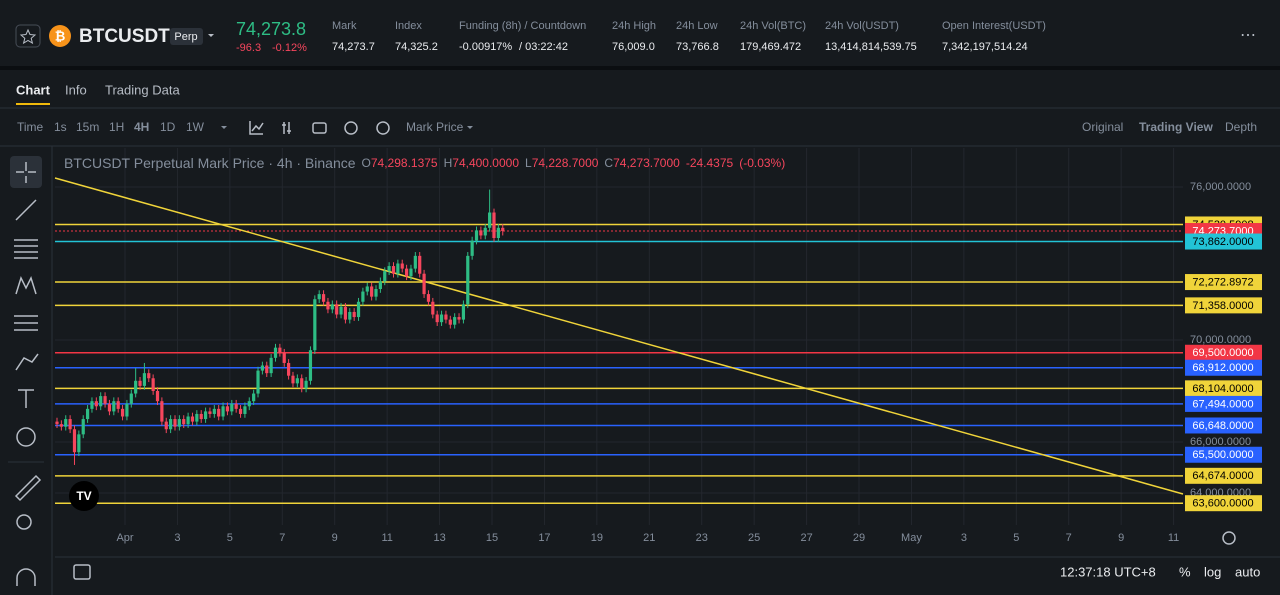 The height and width of the screenshot is (595, 1280). I want to click on y-tick-label: 70,000.0000, so click(1220, 340).